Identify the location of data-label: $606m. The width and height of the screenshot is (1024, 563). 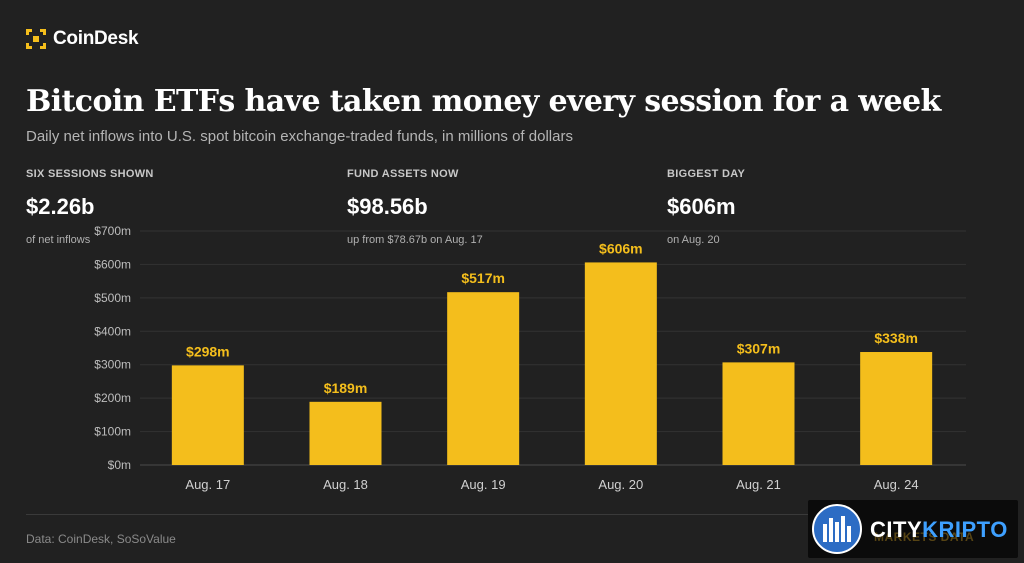
(621, 248).